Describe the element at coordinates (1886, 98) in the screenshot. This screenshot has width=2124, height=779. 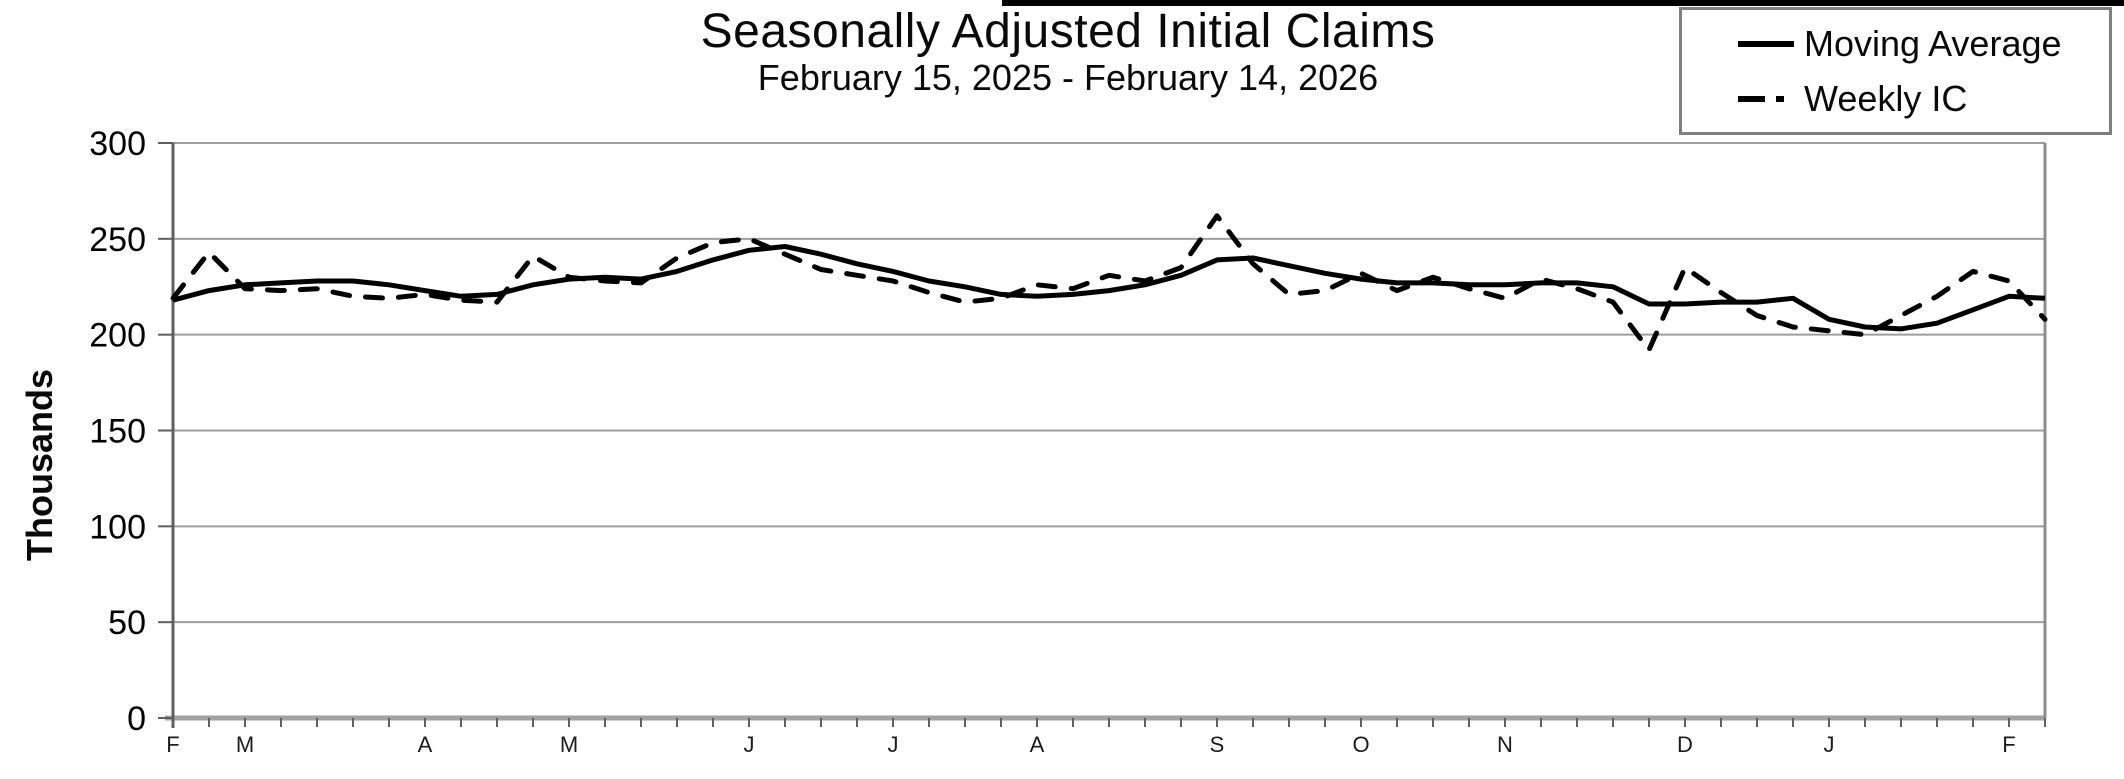
I see `legend-label-weekly-ic: Weekly IC` at that location.